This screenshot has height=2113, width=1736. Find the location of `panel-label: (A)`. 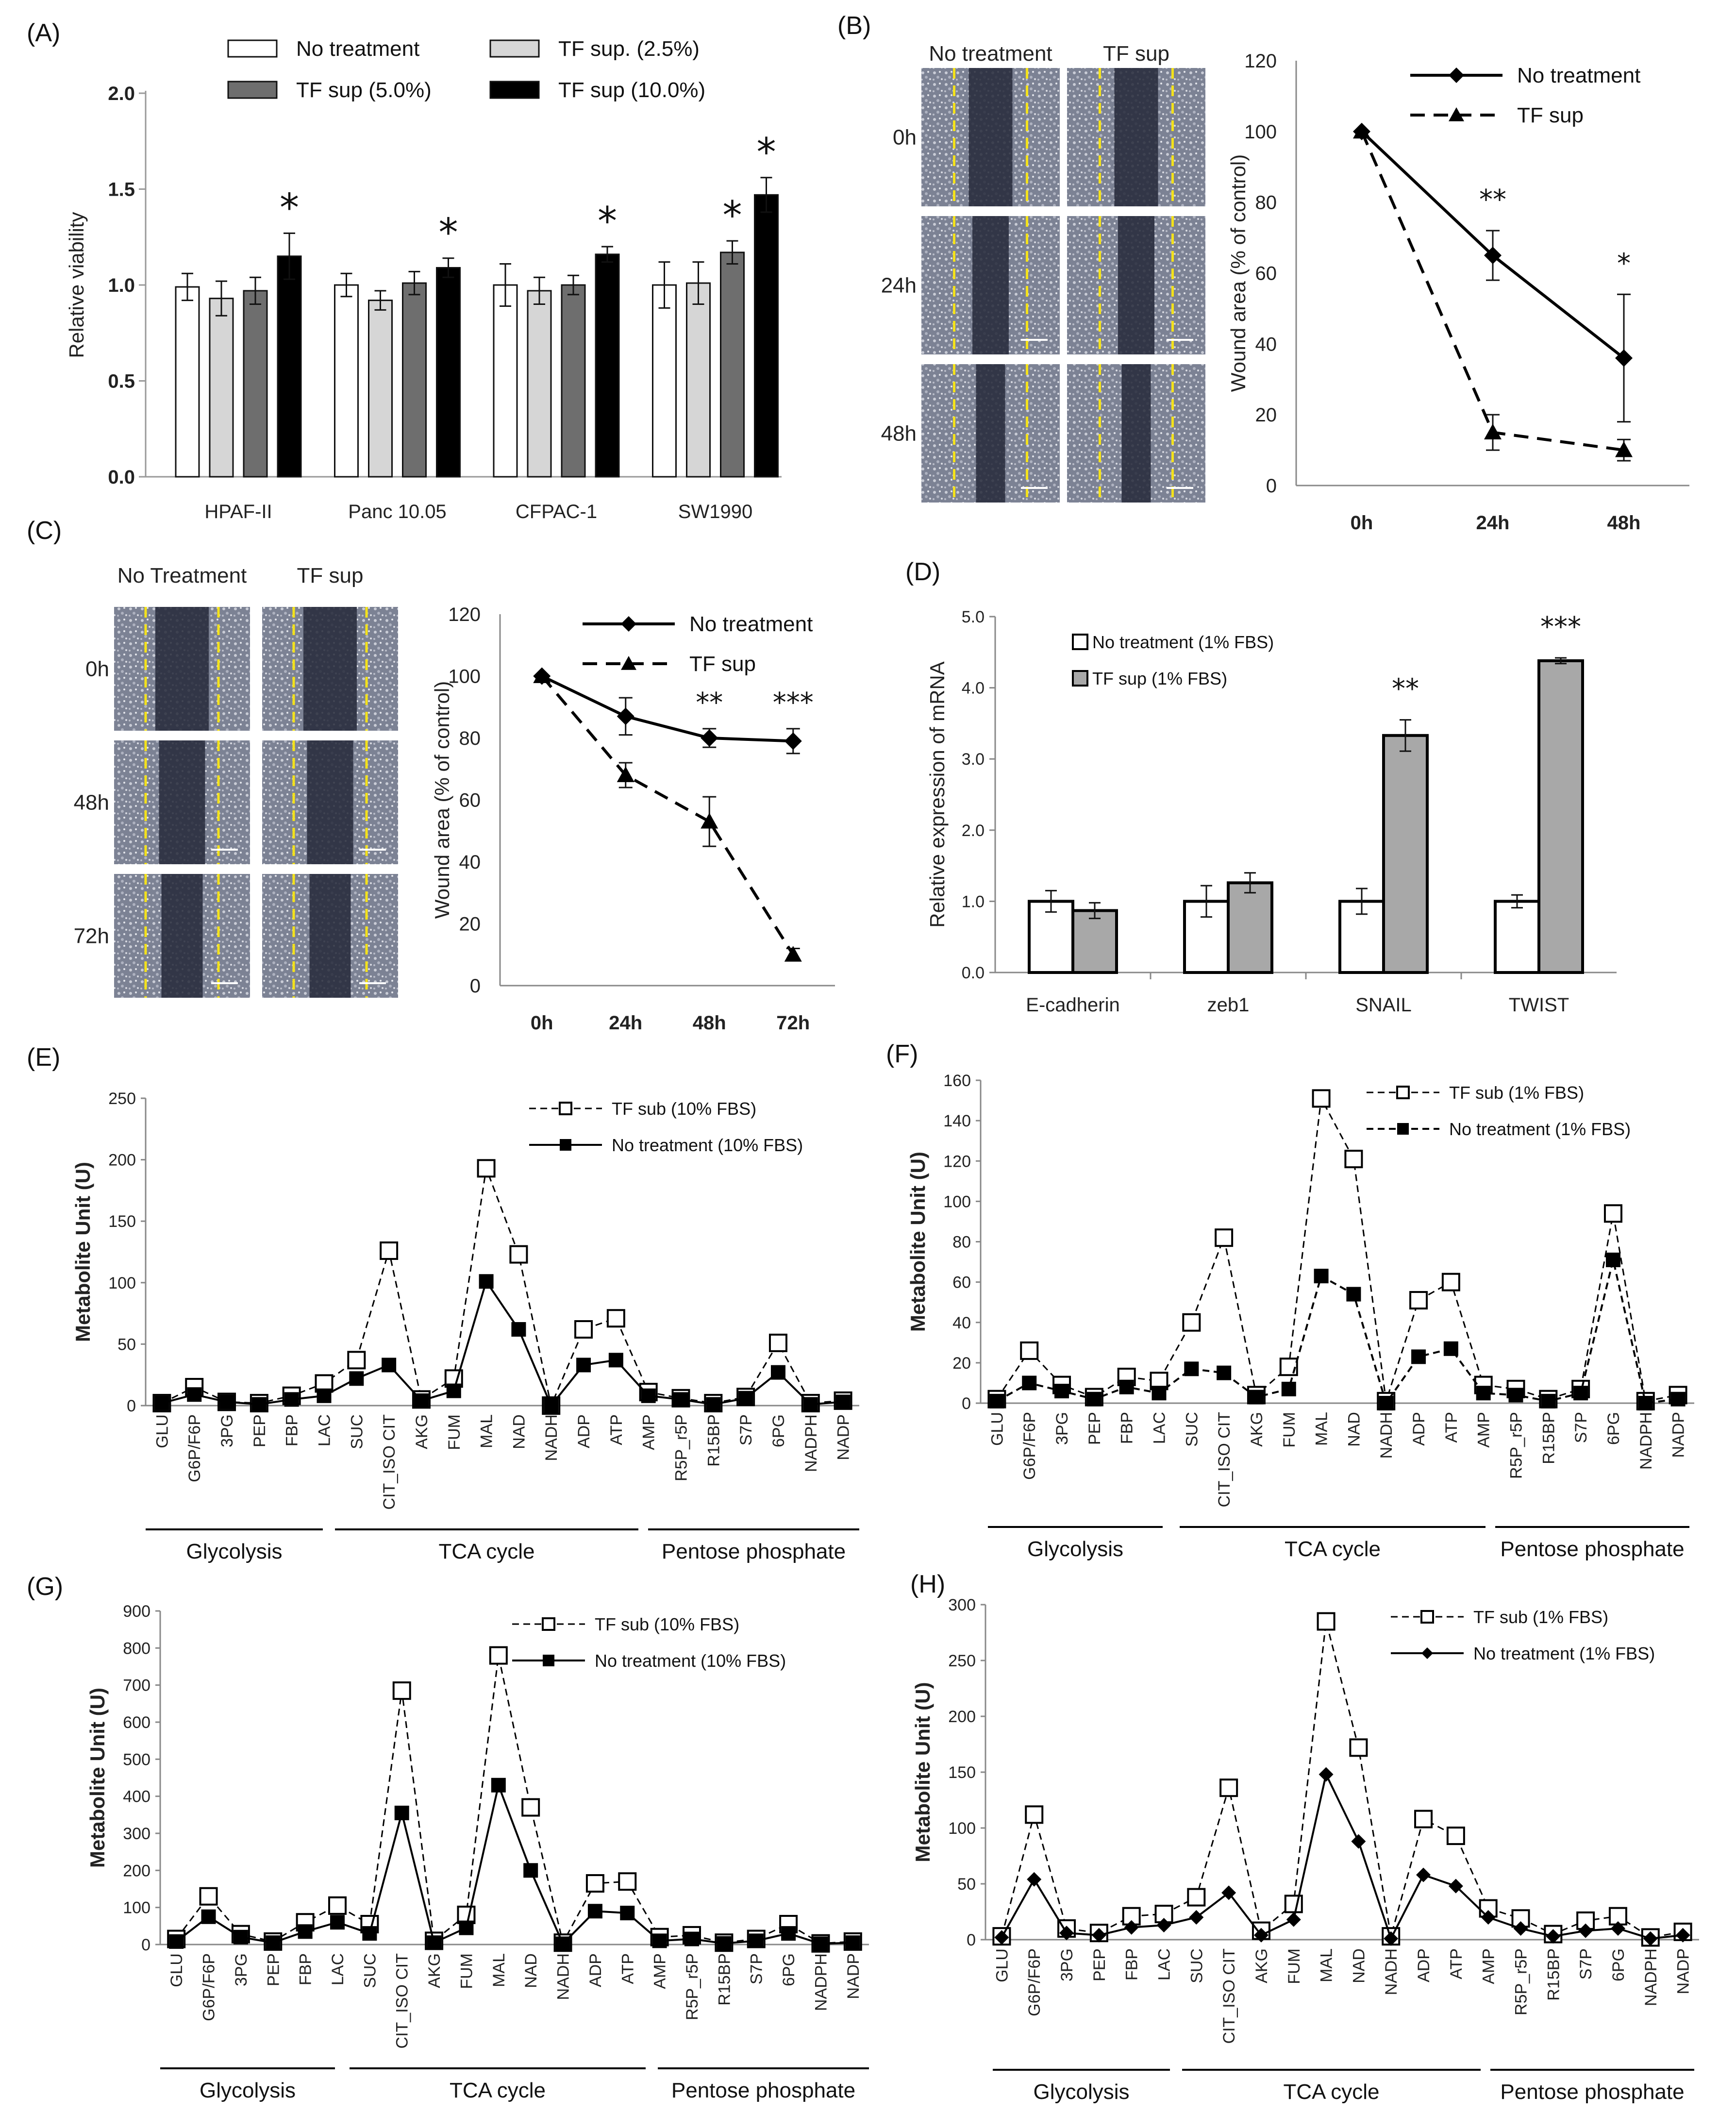

panel-label: (A) is located at coordinates (43, 33).